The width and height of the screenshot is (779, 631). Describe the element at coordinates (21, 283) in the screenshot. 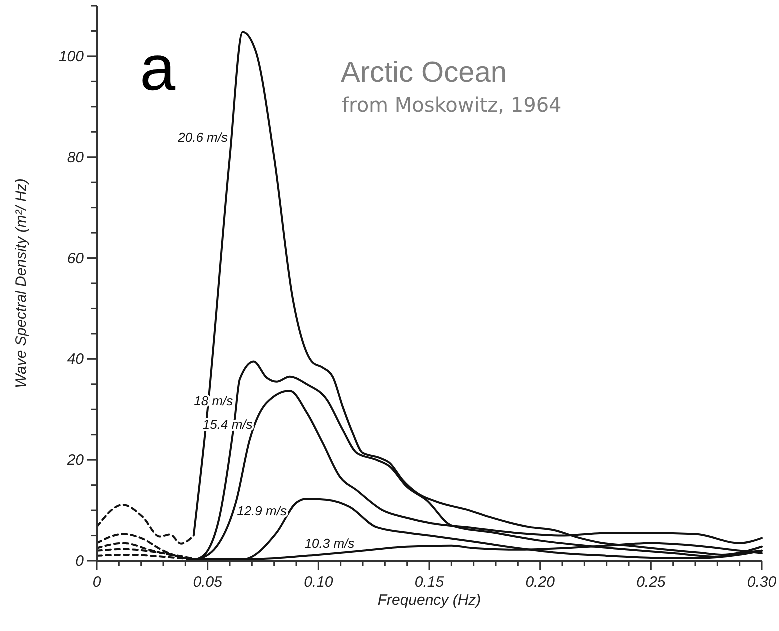

I see `y-axis-title: Wave Spectral Density (m²/ Hz)` at that location.